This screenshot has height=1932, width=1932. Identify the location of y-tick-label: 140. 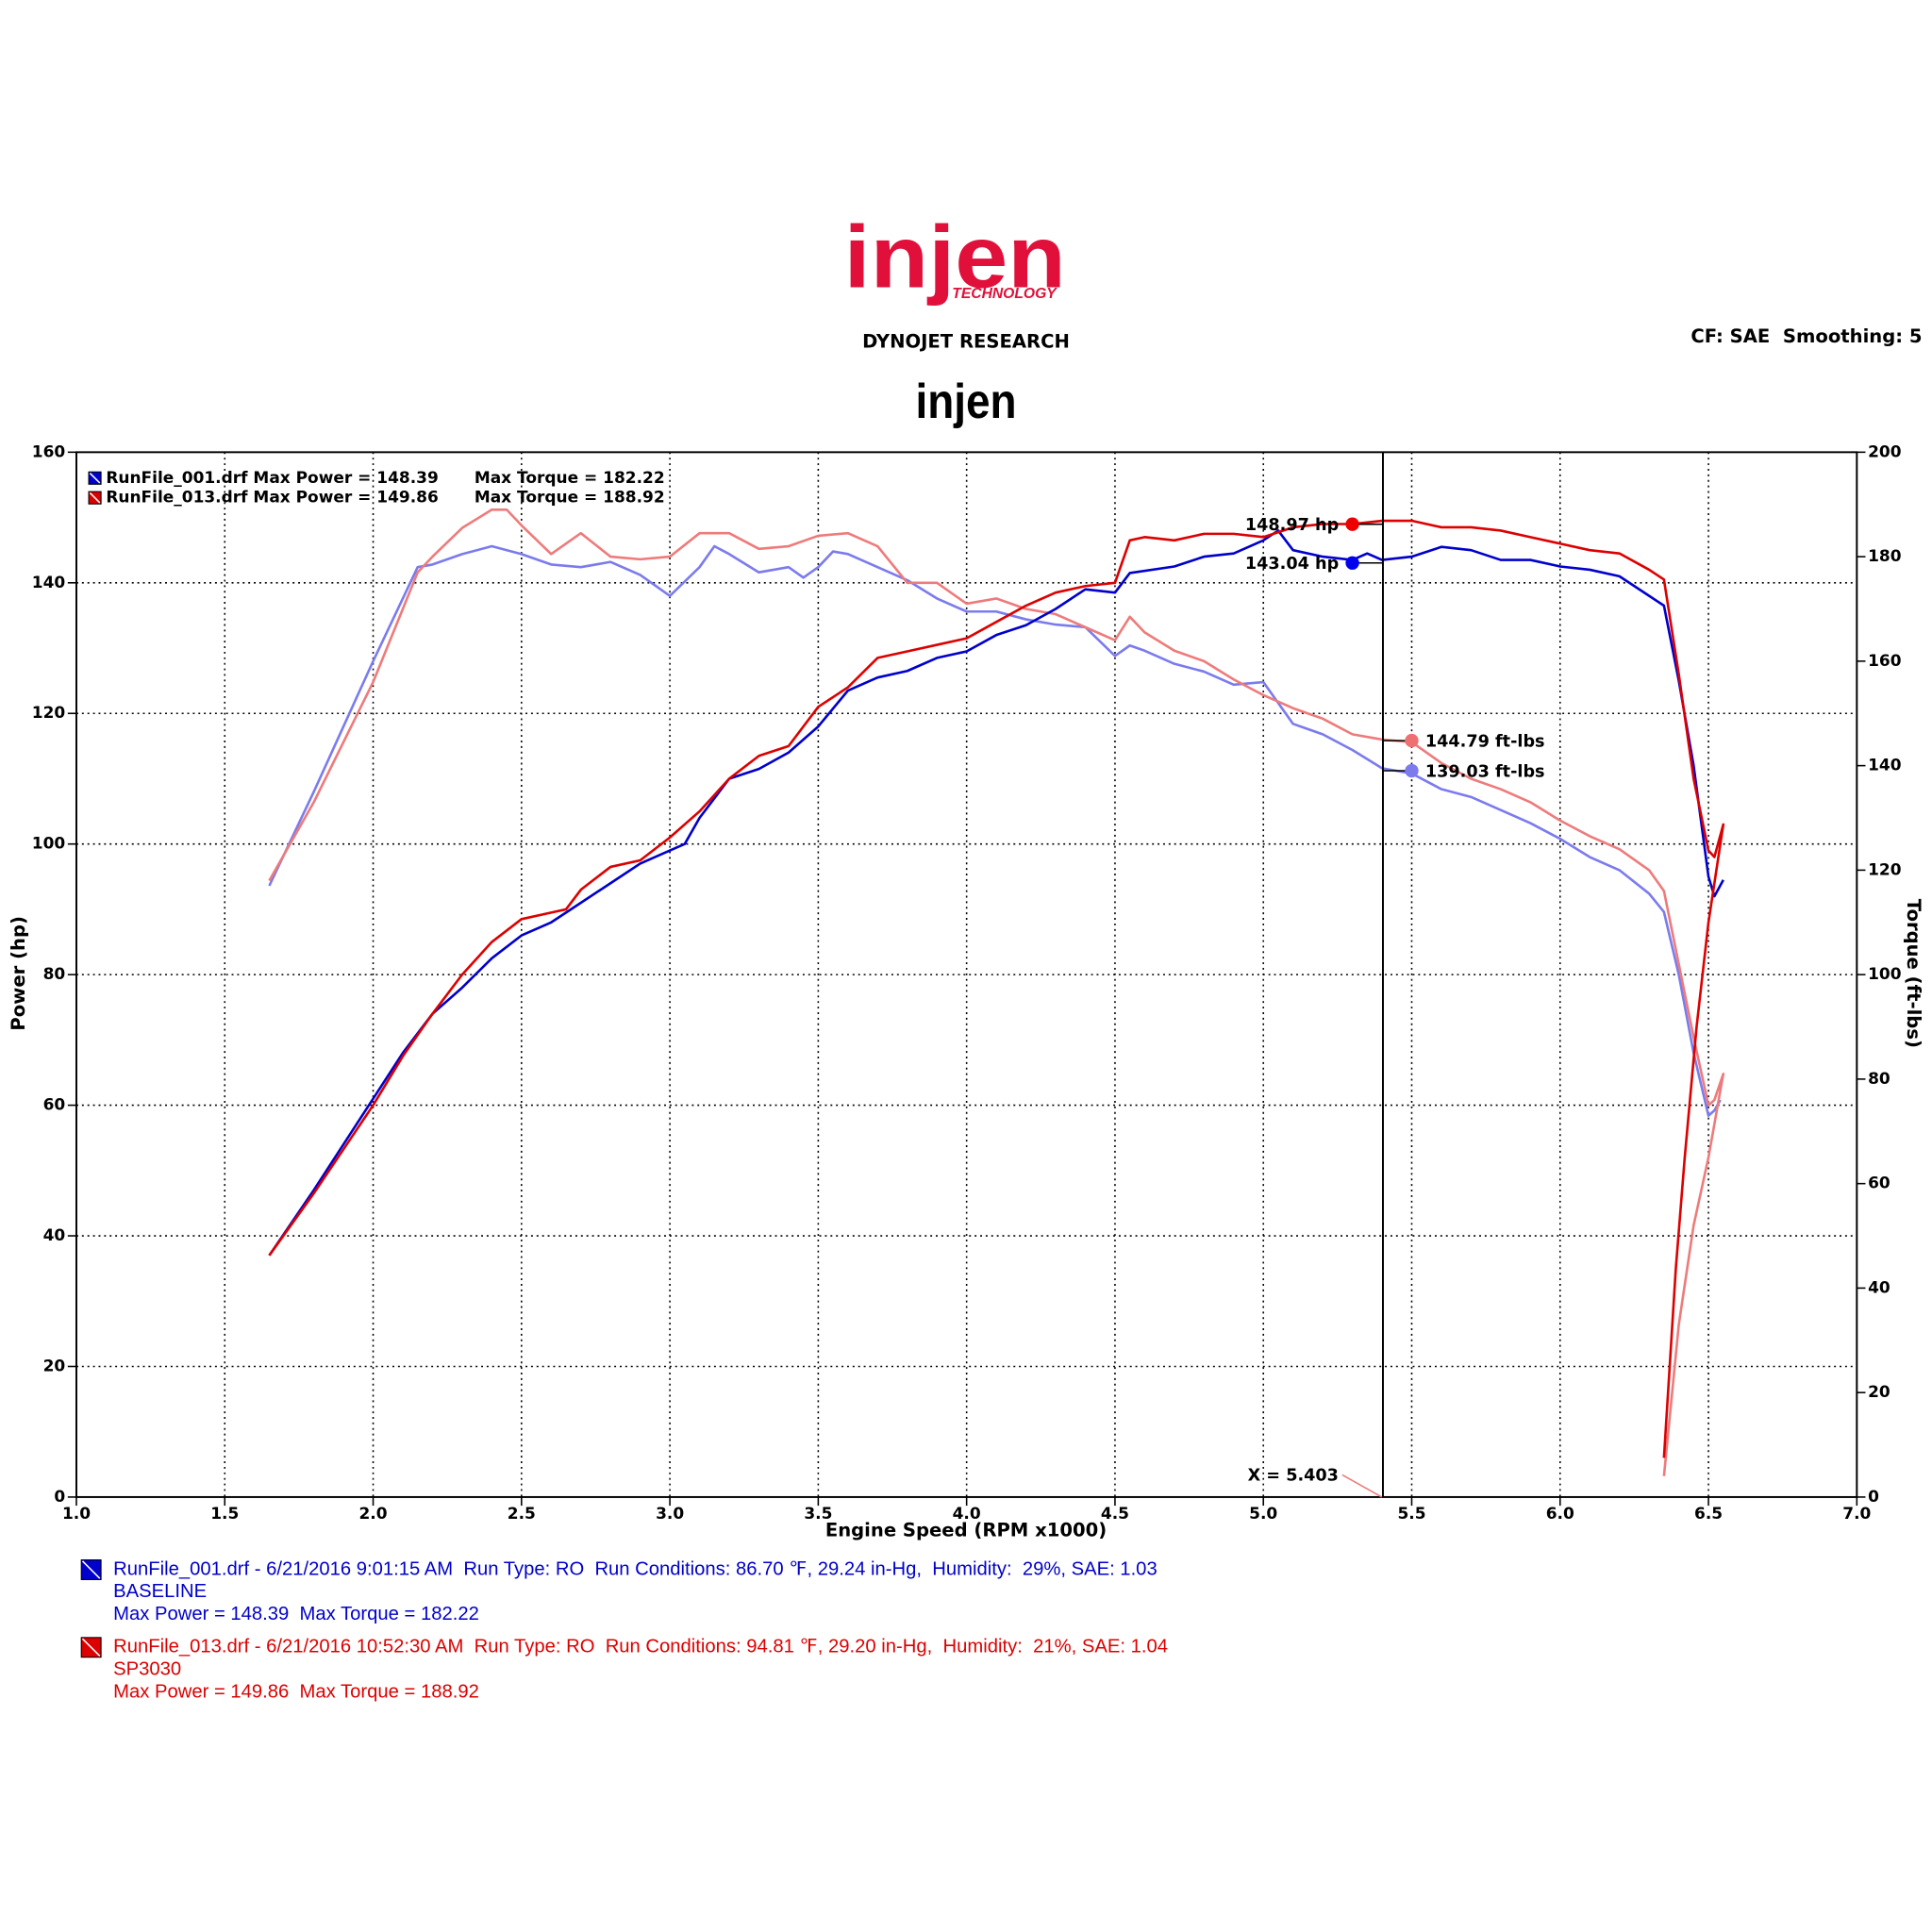
(49, 583).